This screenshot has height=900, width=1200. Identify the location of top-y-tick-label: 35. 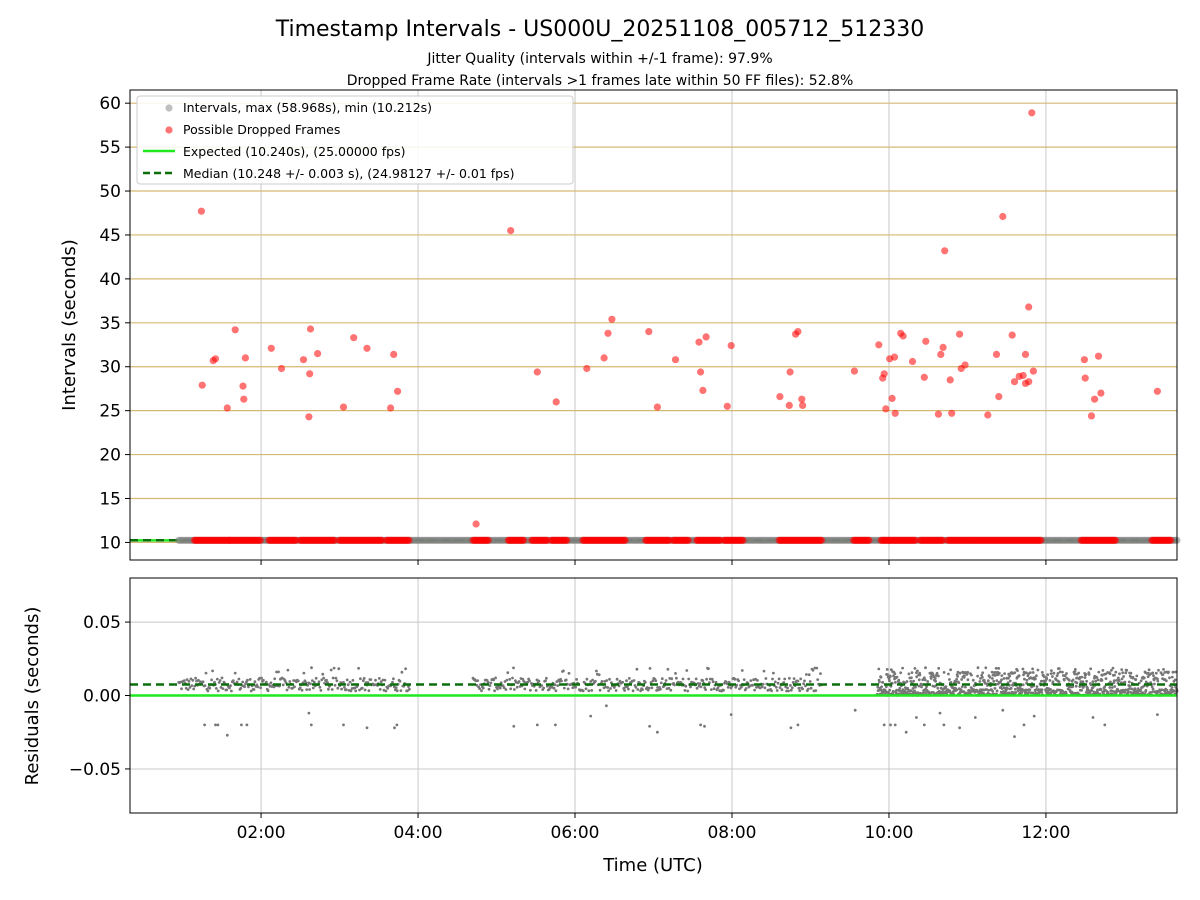
(110, 324).